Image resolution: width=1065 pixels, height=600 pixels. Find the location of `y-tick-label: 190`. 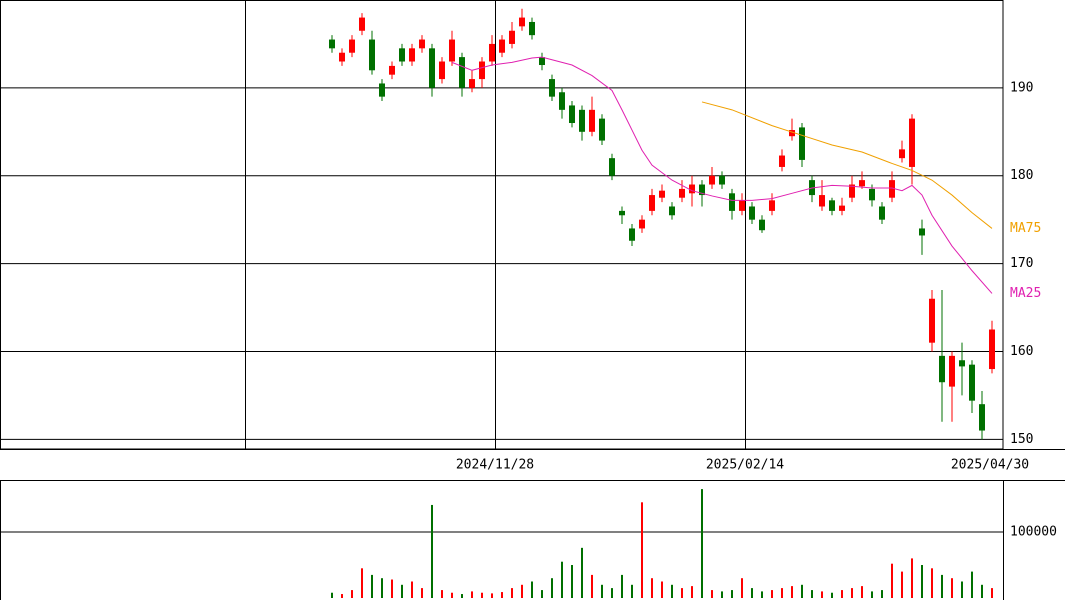

y-tick-label: 190 is located at coordinates (1021, 87).